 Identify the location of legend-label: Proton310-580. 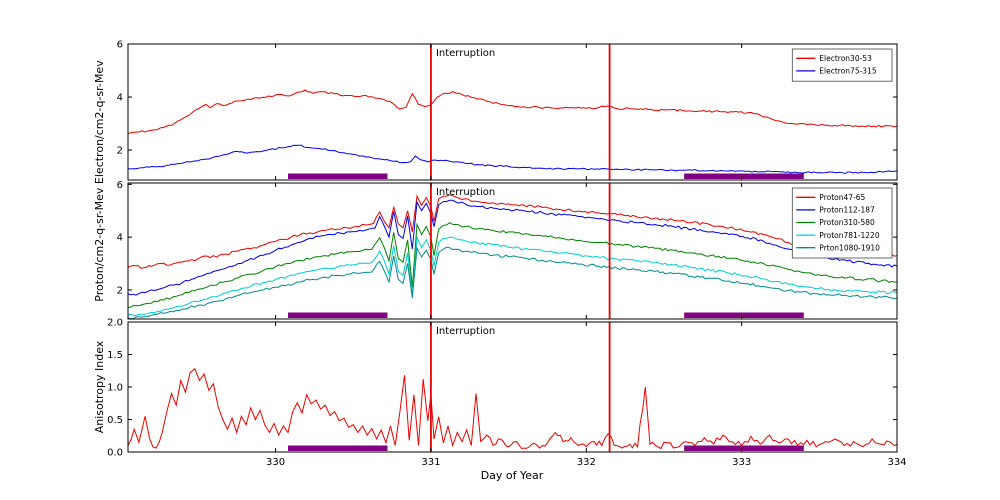
(847, 222).